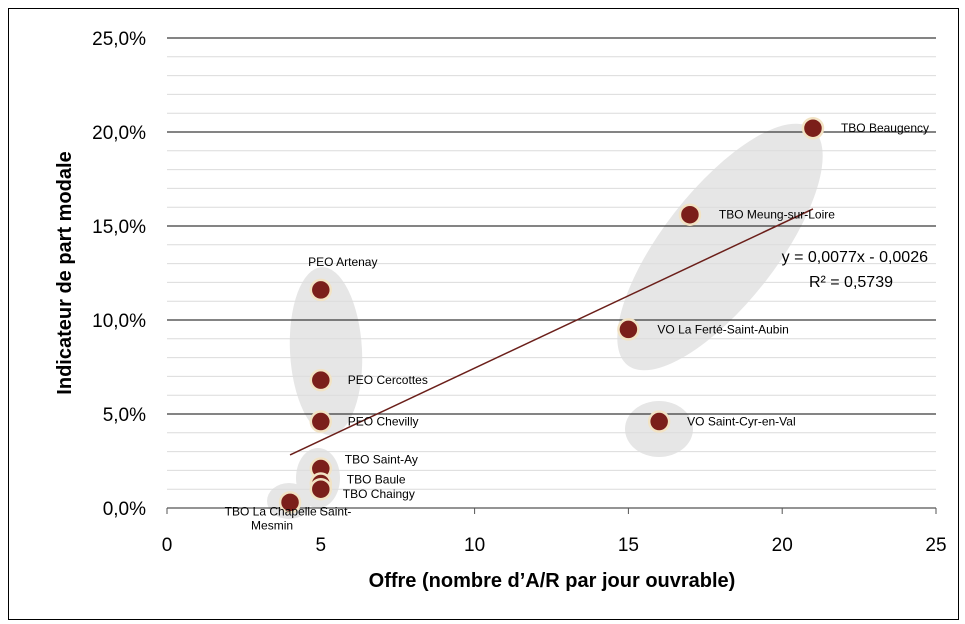 The width and height of the screenshot is (965, 624). What do you see at coordinates (124, 509) in the screenshot?
I see `y-tick-label: 0,0%` at bounding box center [124, 509].